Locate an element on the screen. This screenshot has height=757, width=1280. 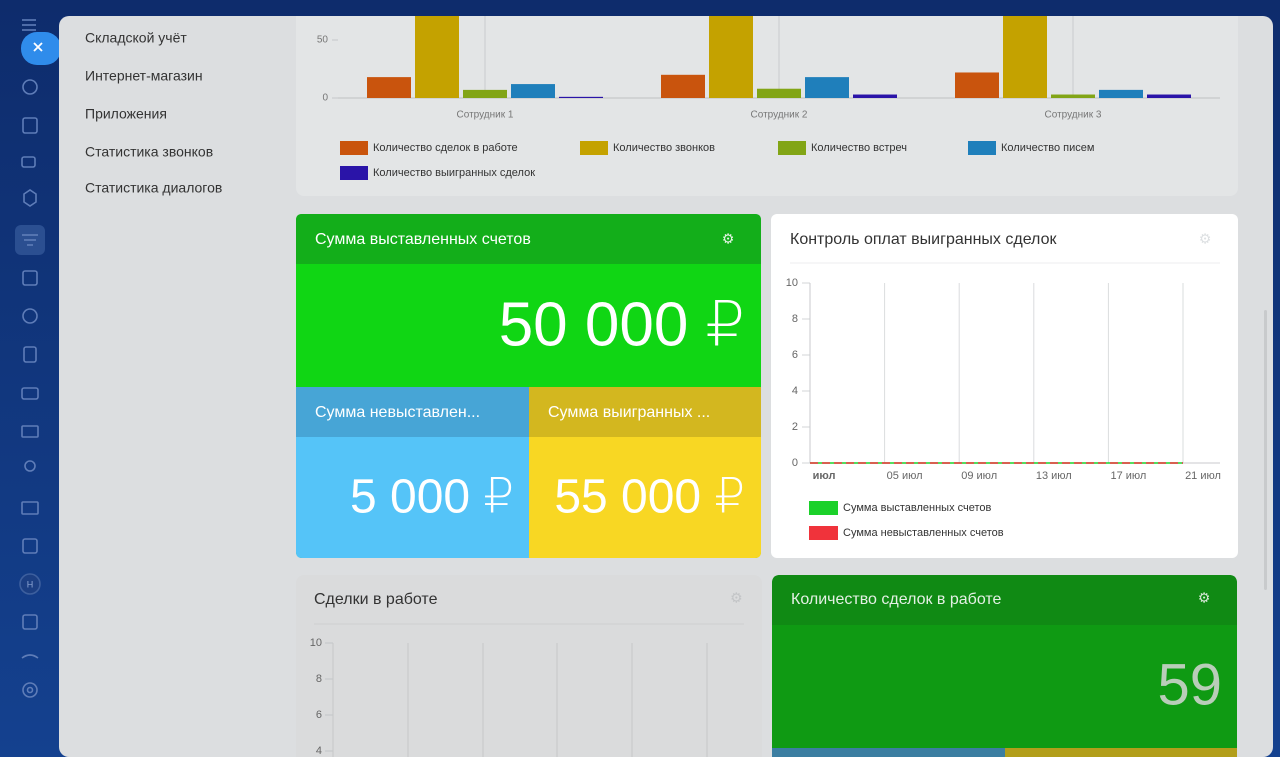
payment-title: Контроль оплат выигранных сделок is located at coordinates (923, 239).